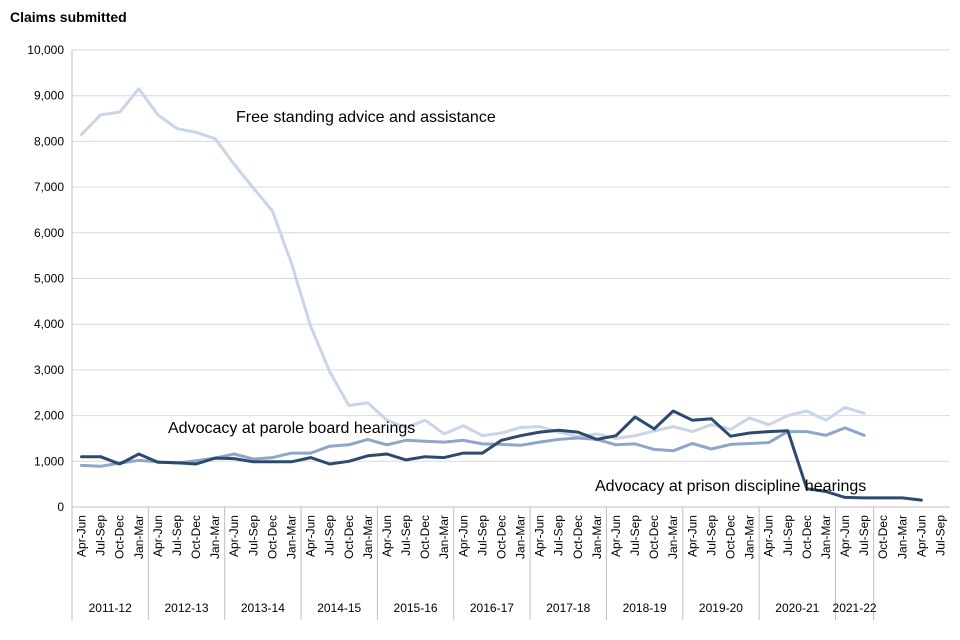 The height and width of the screenshot is (640, 960). What do you see at coordinates (49, 96) in the screenshot?
I see `y-tick-label: 9,000` at bounding box center [49, 96].